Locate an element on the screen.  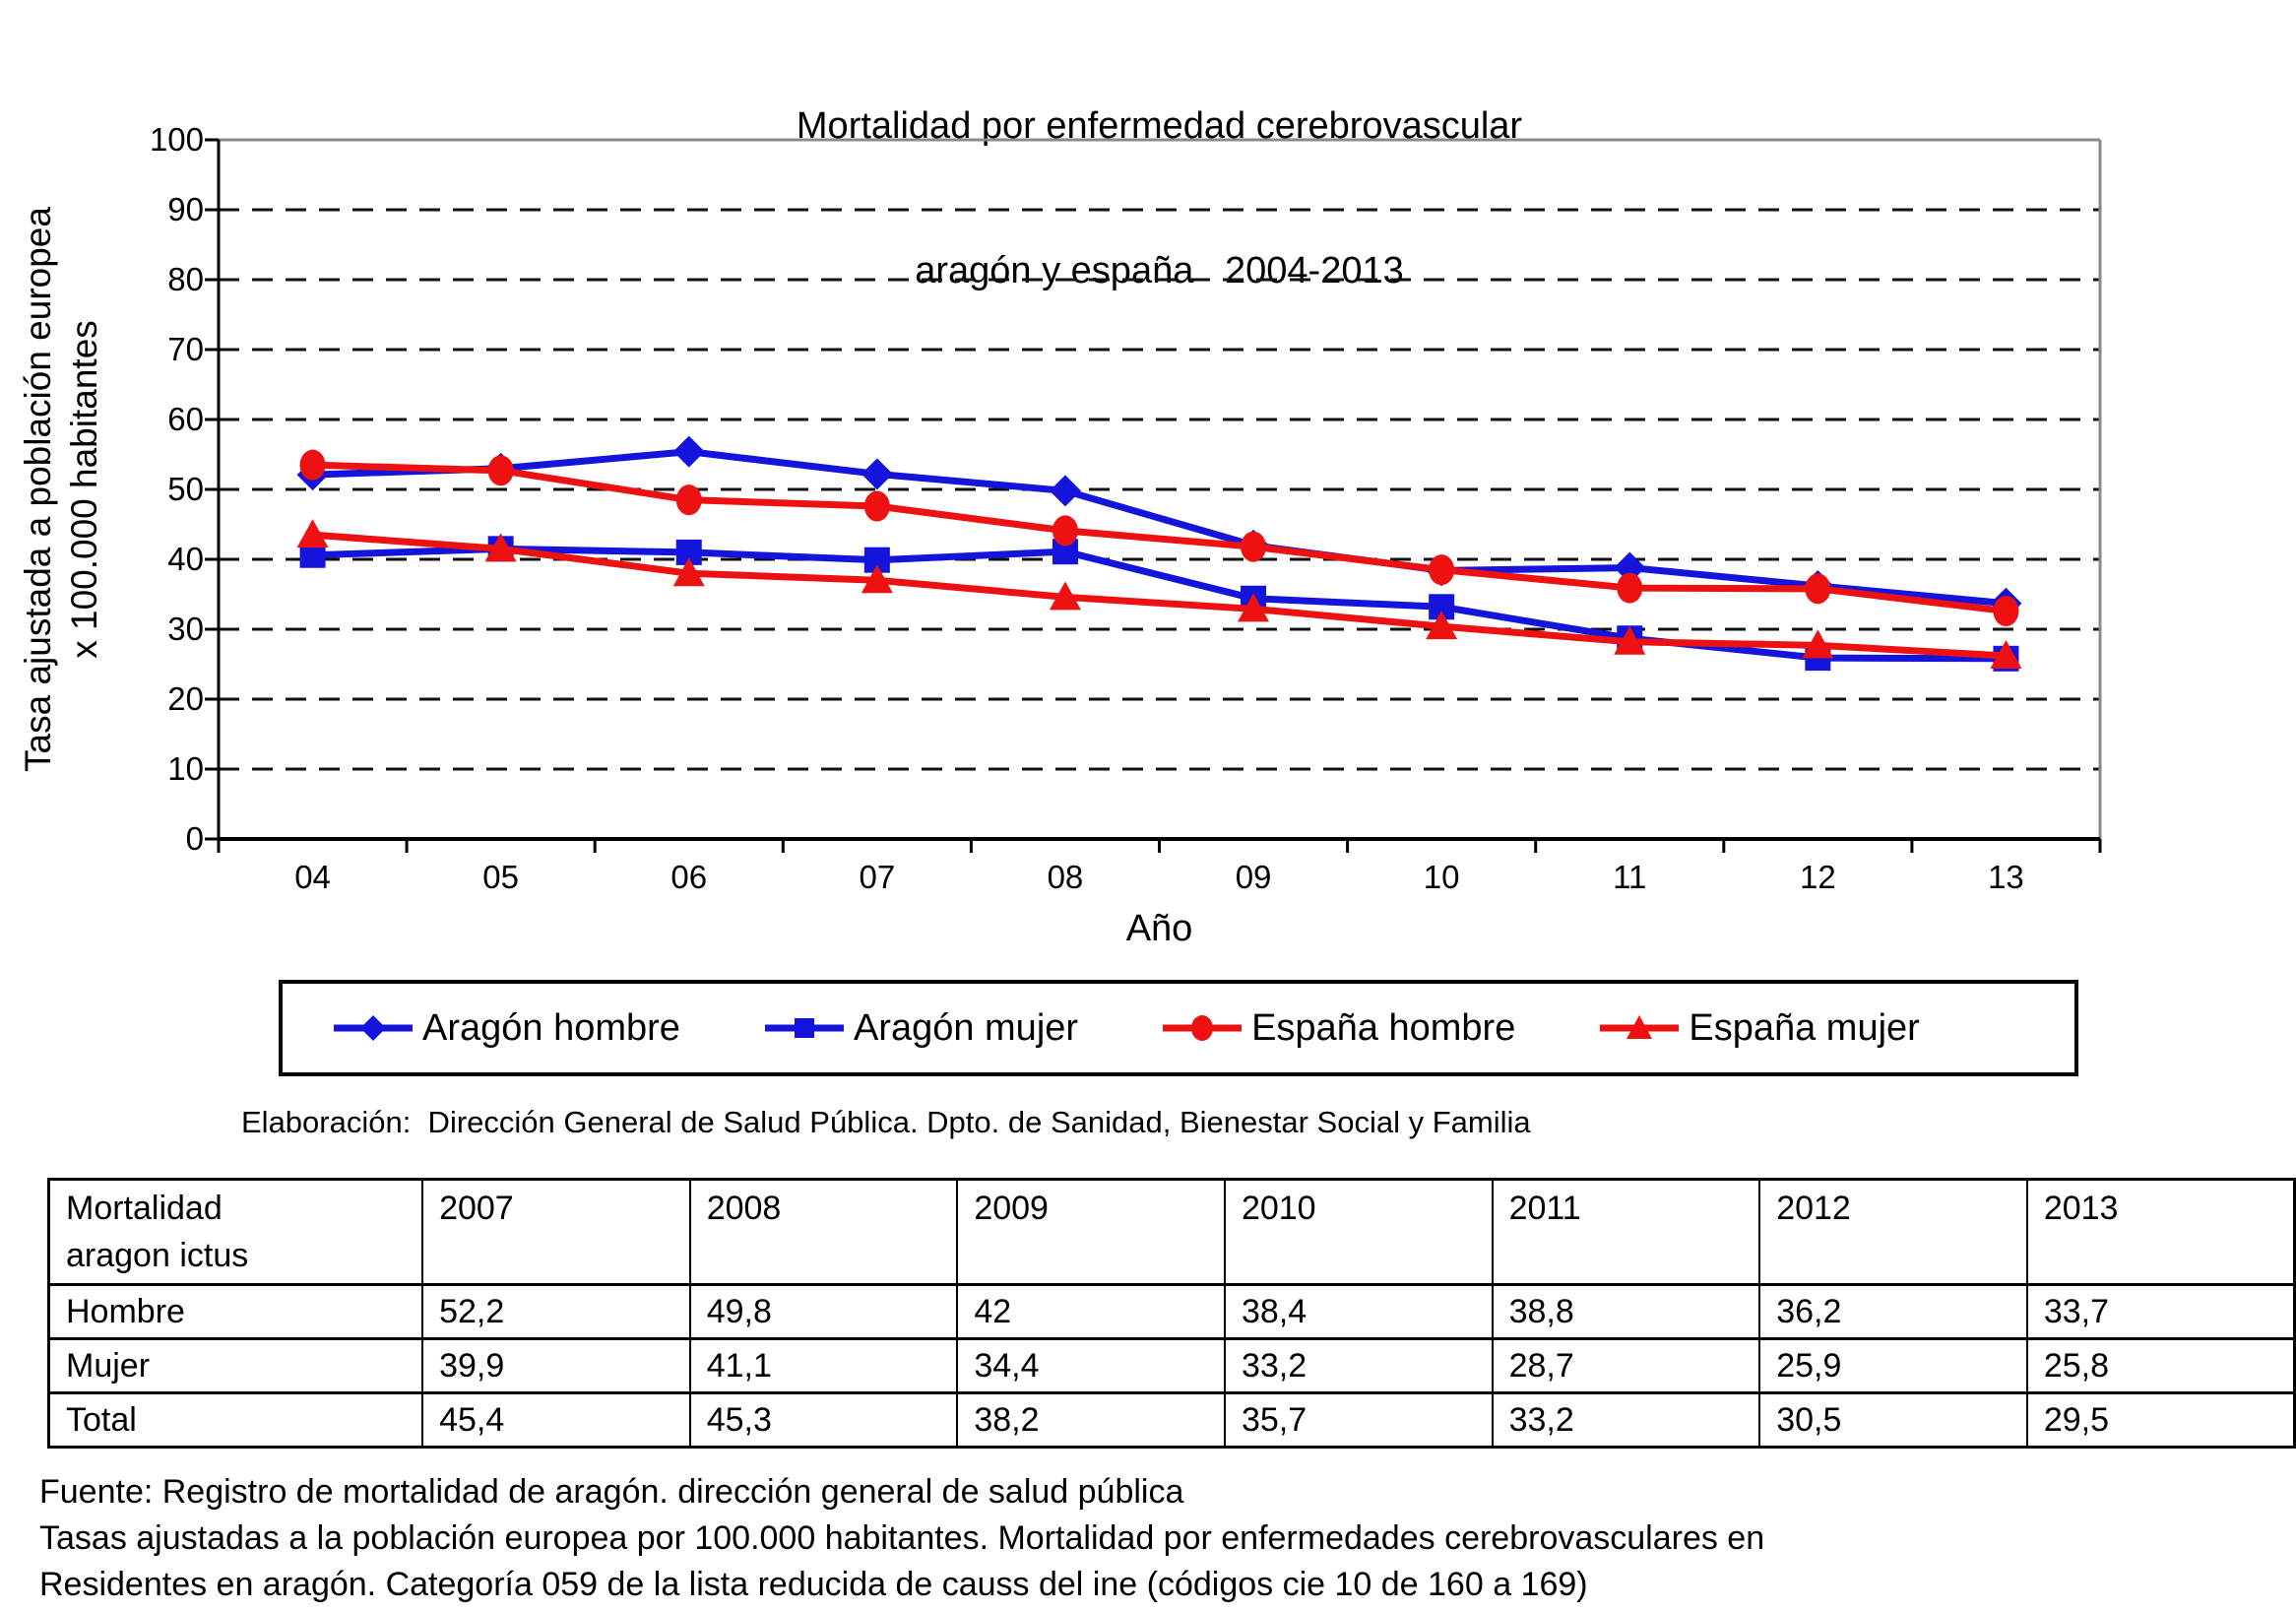
series-line-espa-a-hombre is located at coordinates (1159, 538).